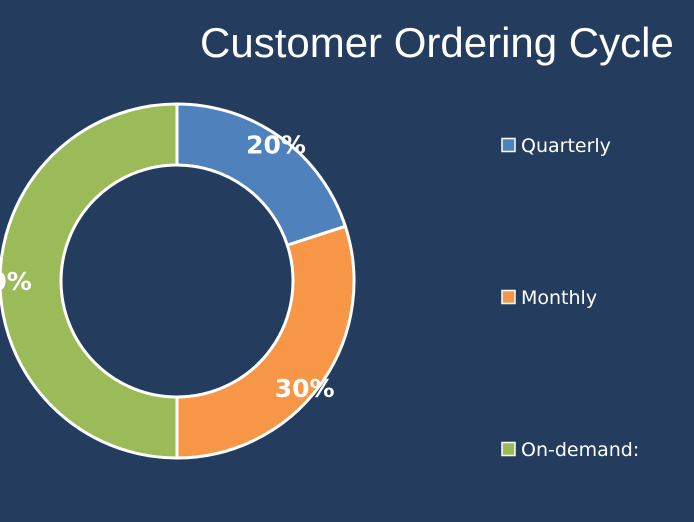  What do you see at coordinates (580, 450) in the screenshot?
I see `legend-label-on-demand: On-demand:` at bounding box center [580, 450].